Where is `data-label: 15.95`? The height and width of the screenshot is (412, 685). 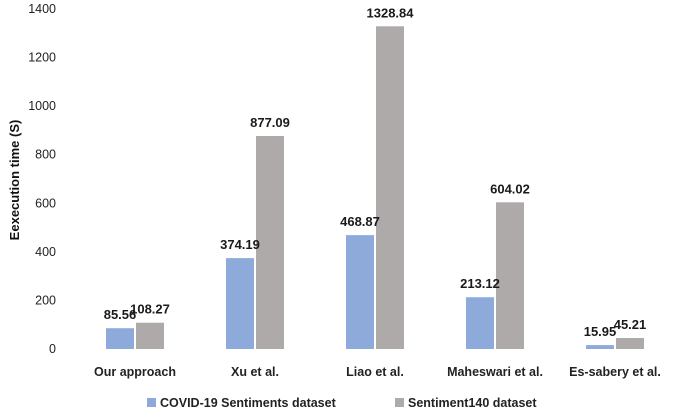 data-label: 15.95 is located at coordinates (600, 331).